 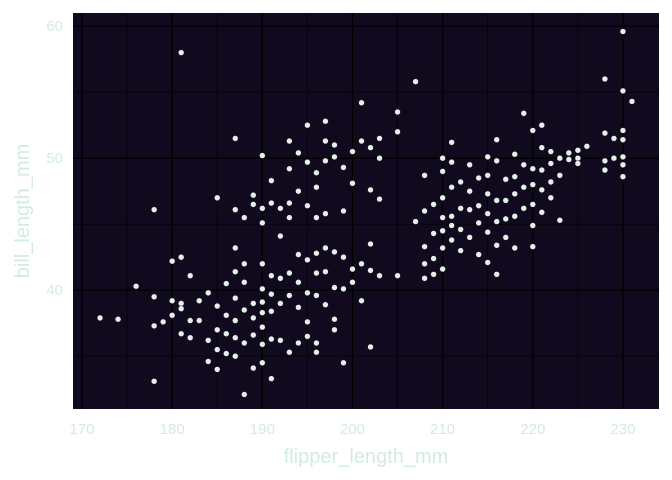 I want to click on y-axis-title: bill_length_mm, so click(x=23, y=211).